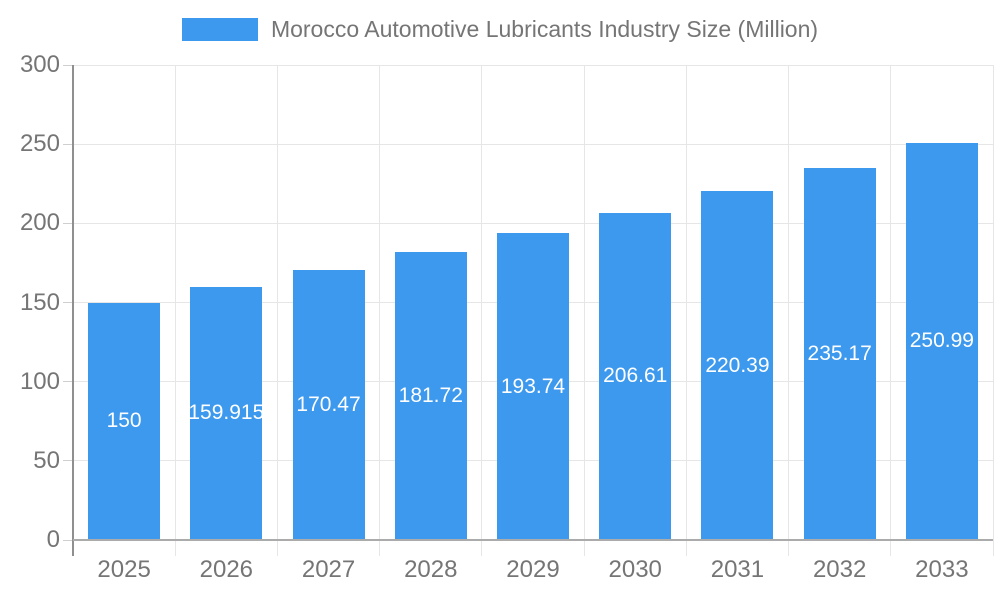 The image size is (1000, 600). What do you see at coordinates (39, 381) in the screenshot?
I see `y-axis-label: 100` at bounding box center [39, 381].